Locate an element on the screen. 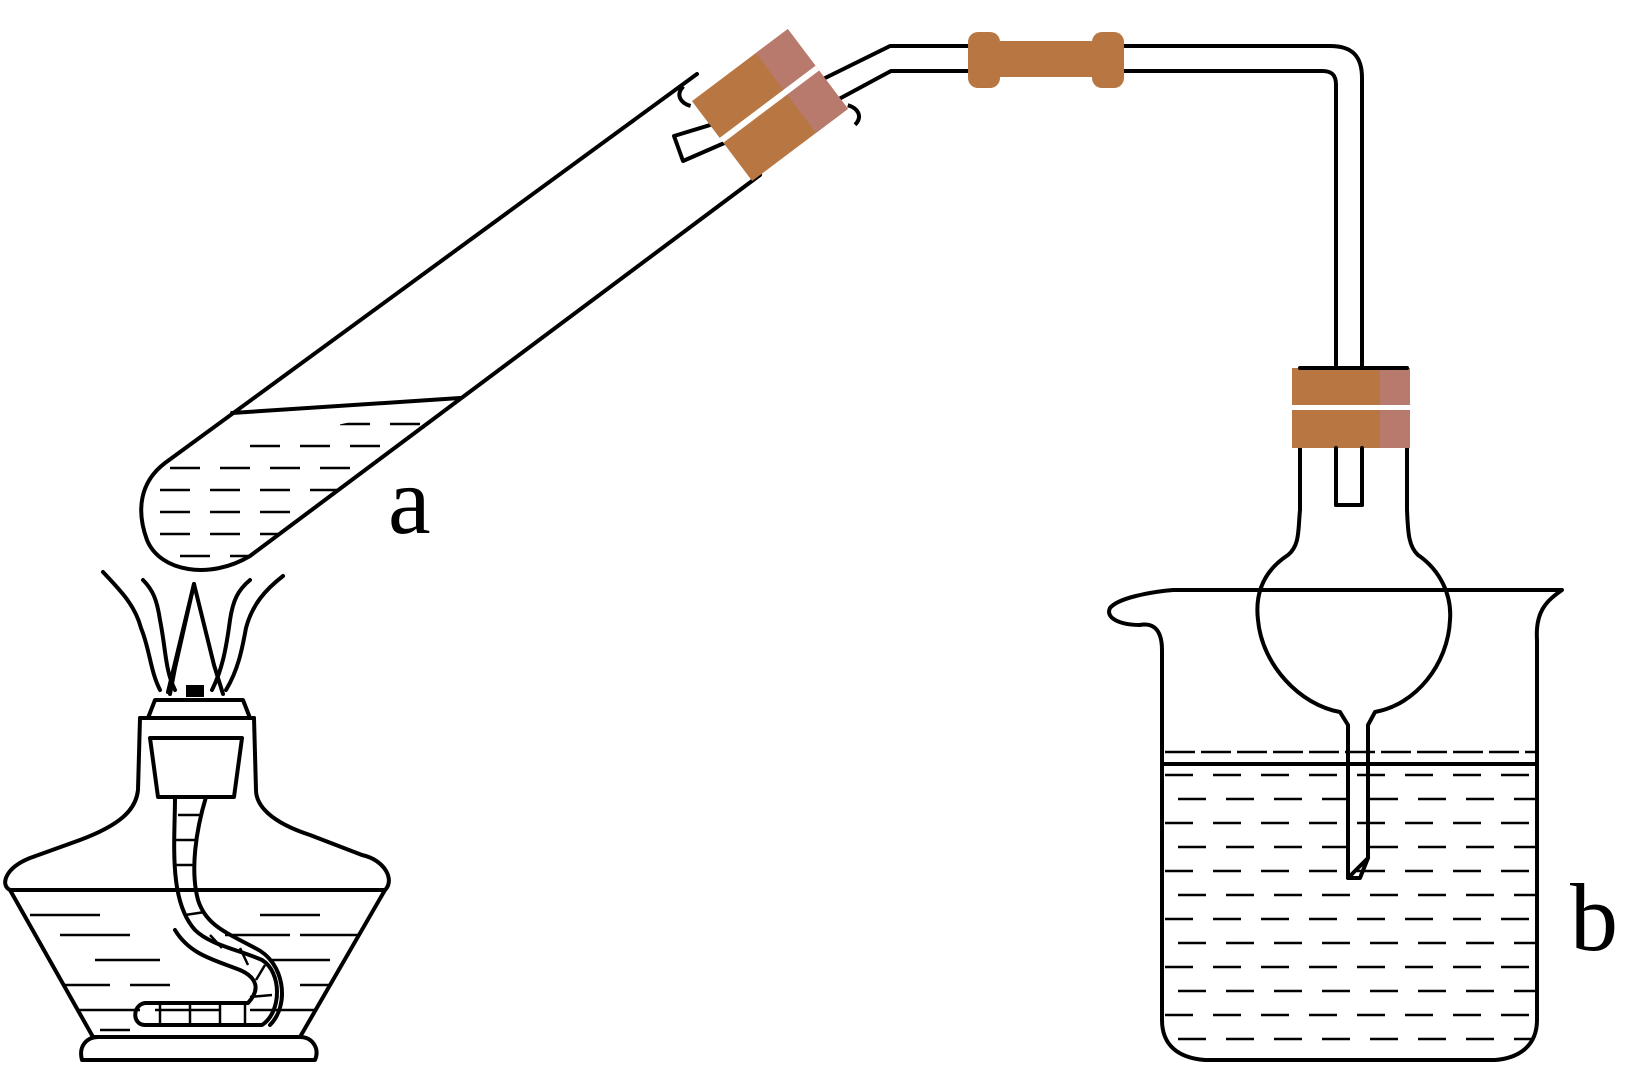 The height and width of the screenshot is (1066, 1625). beaker-b is located at coordinates (1335, 825).